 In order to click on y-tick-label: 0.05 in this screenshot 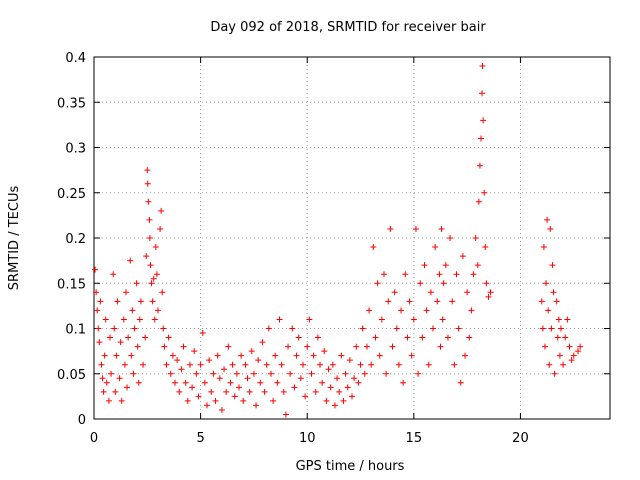, I will do `click(71, 375)`.